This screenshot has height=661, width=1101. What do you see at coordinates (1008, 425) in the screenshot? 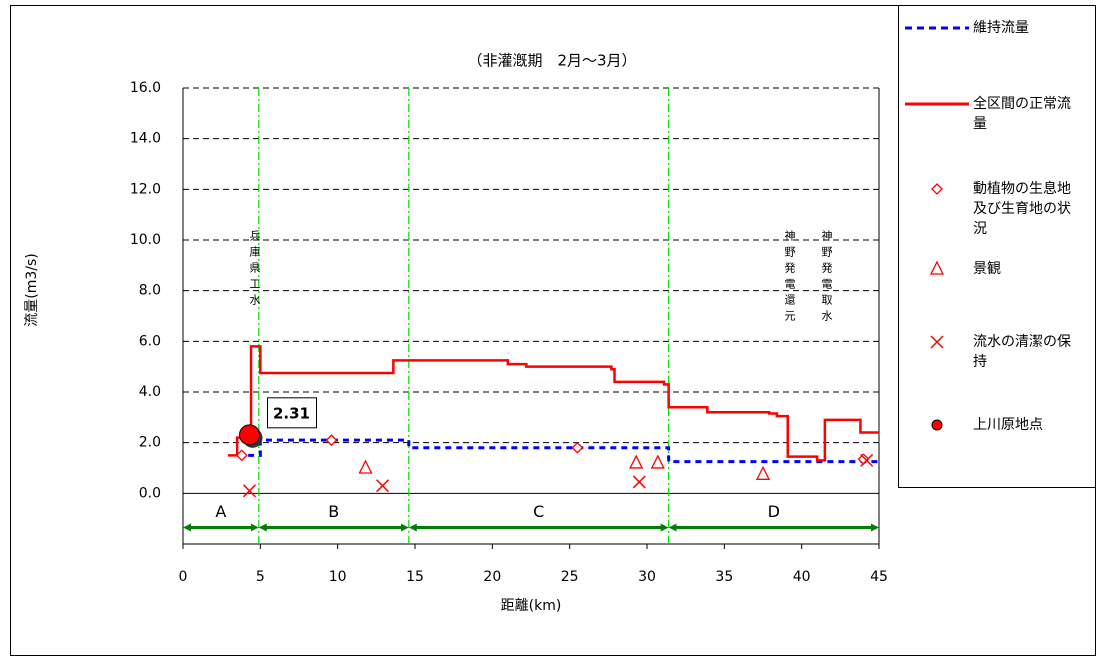
I see `legend-label: 上川原地点` at bounding box center [1008, 425].